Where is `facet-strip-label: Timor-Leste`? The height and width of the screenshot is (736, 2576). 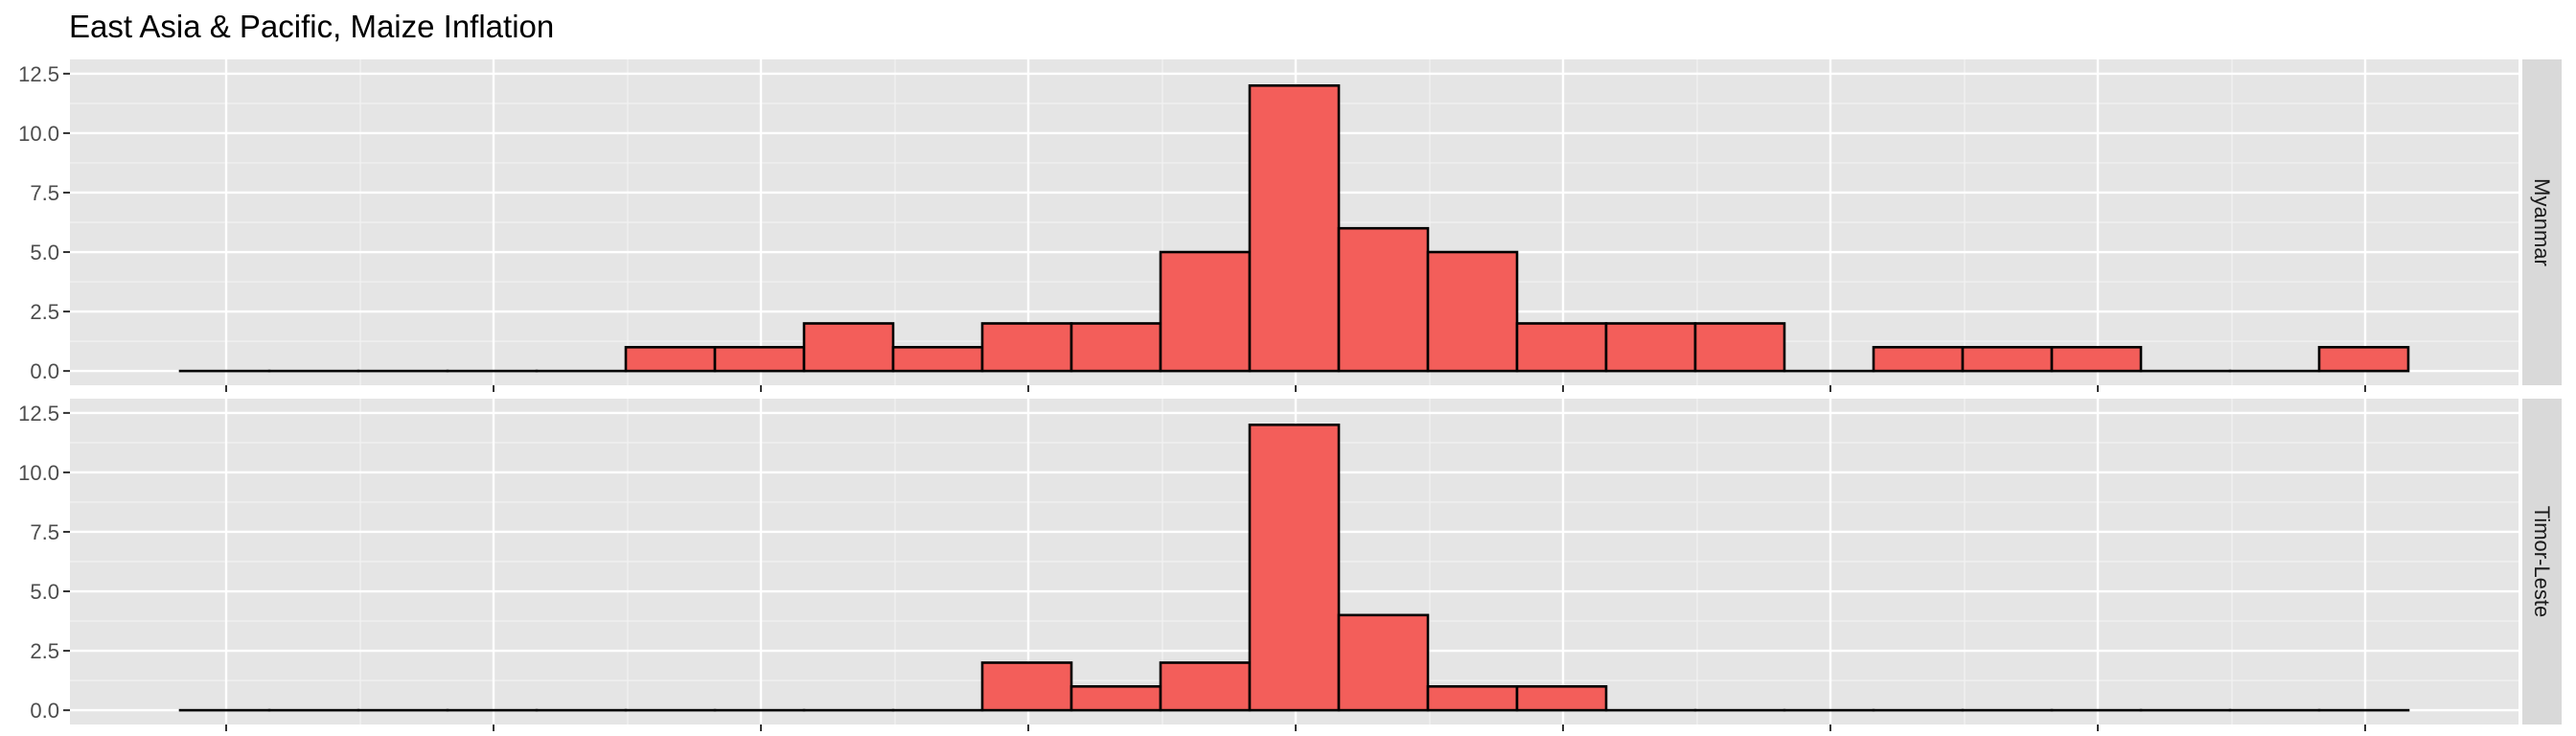 facet-strip-label: Timor-Leste is located at coordinates (2542, 562).